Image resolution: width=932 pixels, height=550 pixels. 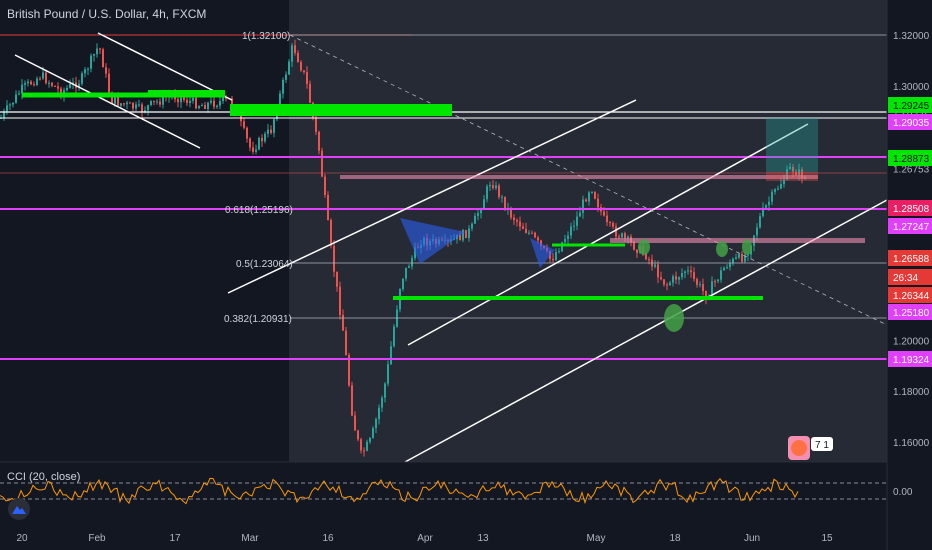 I want to click on trend-line, so click(x=107, y=101).